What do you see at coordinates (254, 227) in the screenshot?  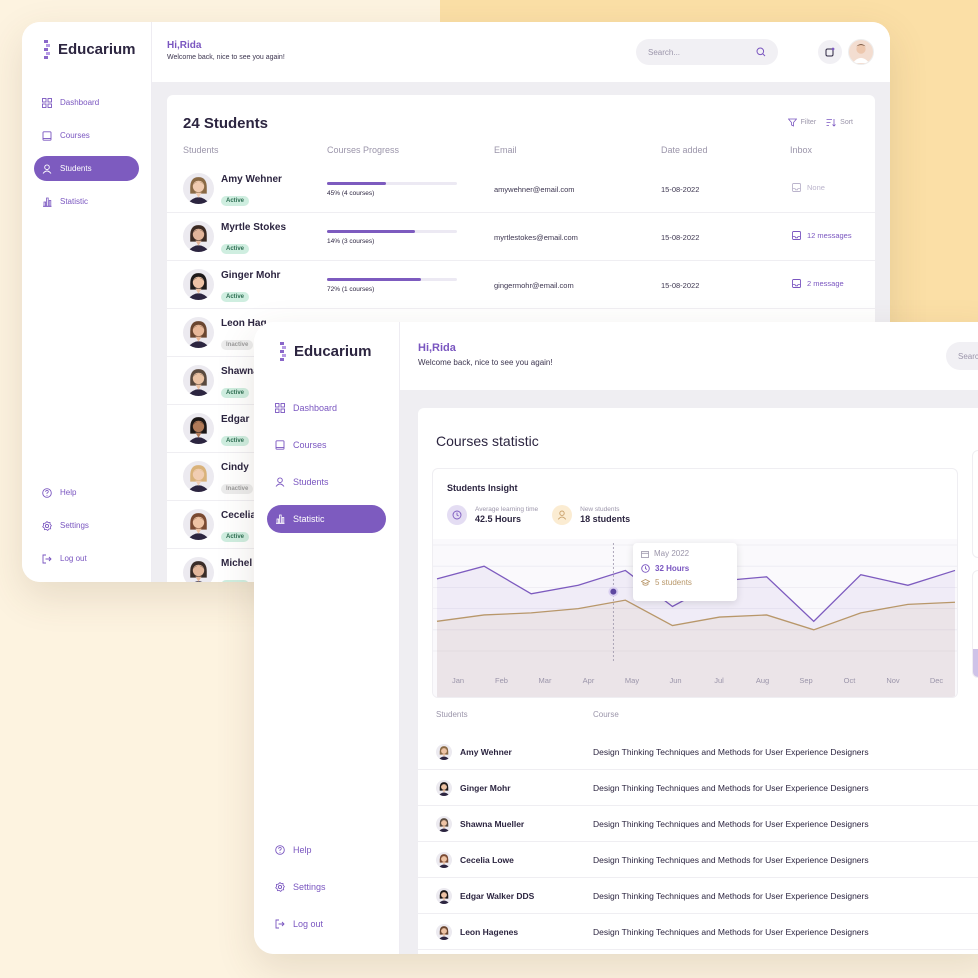 I see `student-name: Myrtle Stokes` at bounding box center [254, 227].